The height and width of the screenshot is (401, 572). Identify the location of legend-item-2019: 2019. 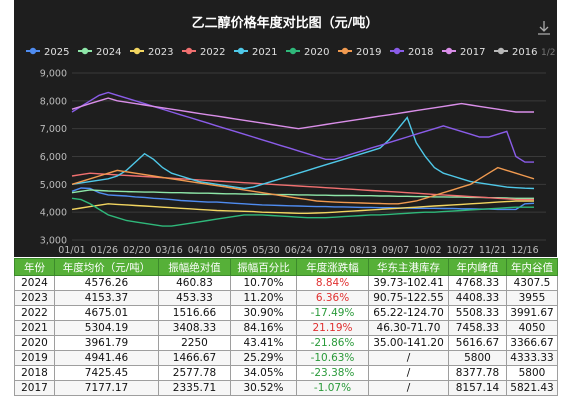
(359, 52).